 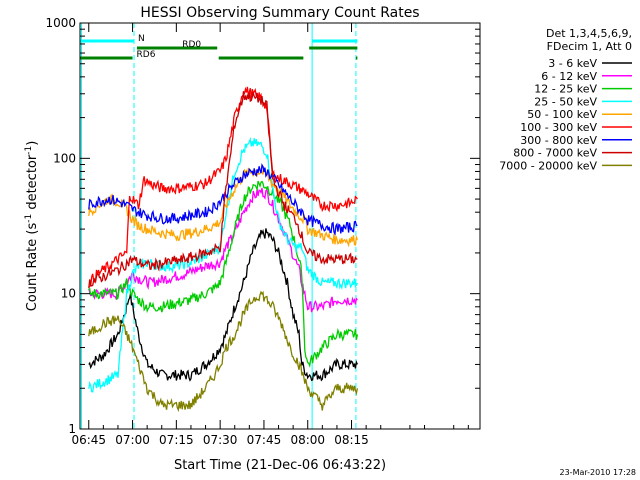 What do you see at coordinates (569, 76) in the screenshot?
I see `legend-label-6-12-kev: 6 - 12 keV` at bounding box center [569, 76].